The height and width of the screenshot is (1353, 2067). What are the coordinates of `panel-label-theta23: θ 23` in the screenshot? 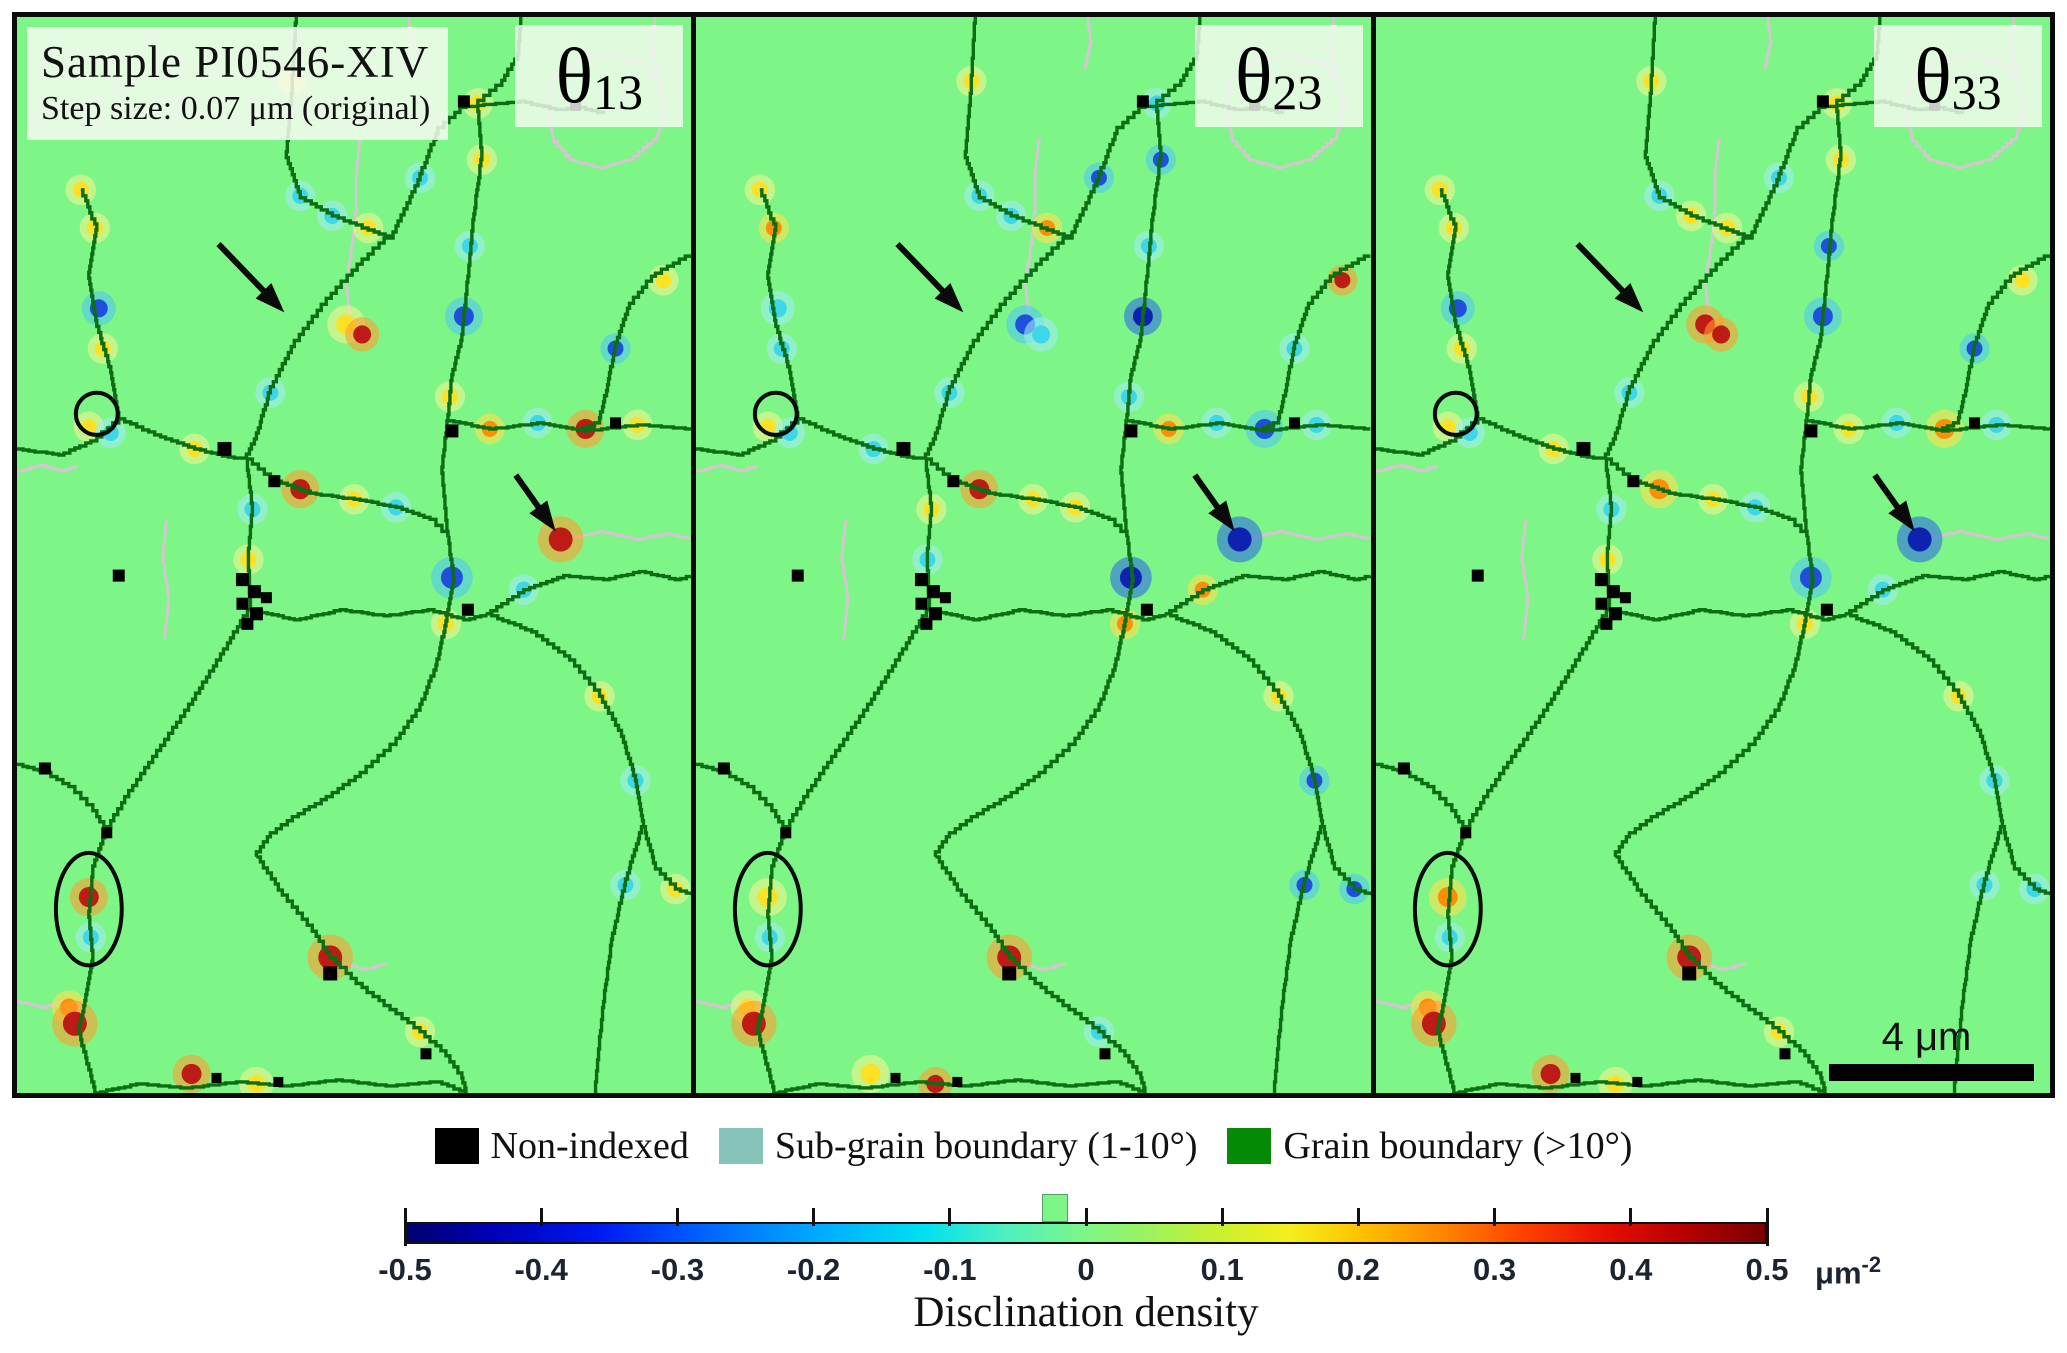 It's located at (1278, 76).